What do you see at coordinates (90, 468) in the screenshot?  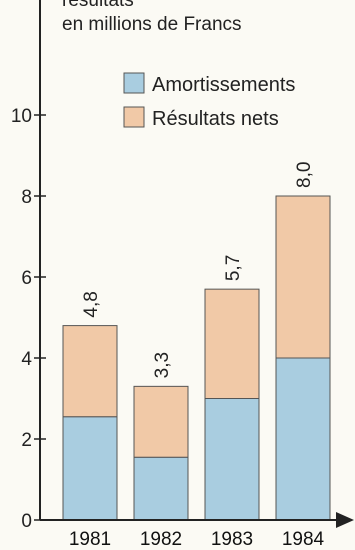 I see `bar-segment-1981-amortissements` at bounding box center [90, 468].